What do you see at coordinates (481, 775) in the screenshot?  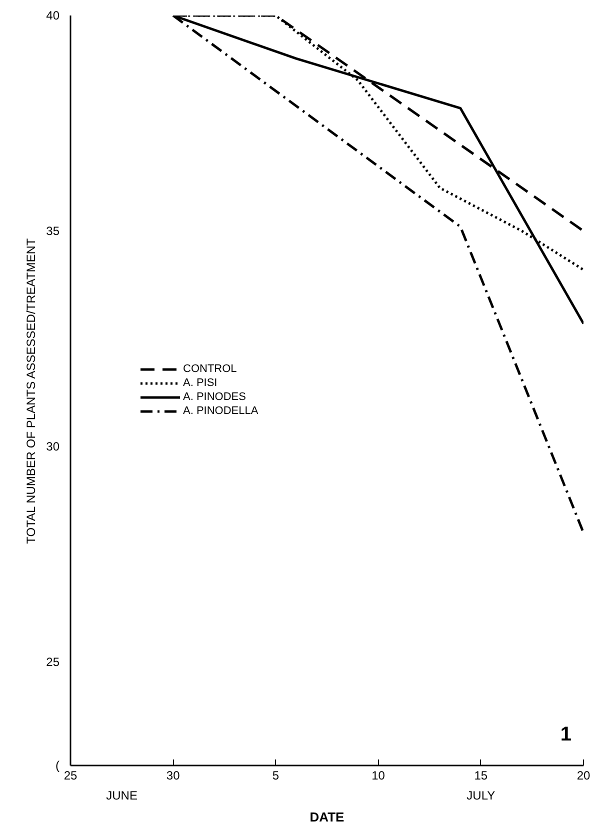 I see `x-tick-label: 15` at bounding box center [481, 775].